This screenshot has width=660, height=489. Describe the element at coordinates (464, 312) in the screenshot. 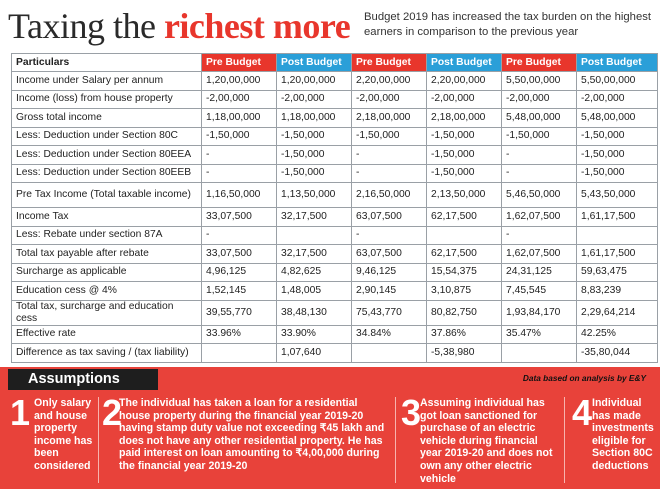

I see `table-cell: 80,82,750` at that location.